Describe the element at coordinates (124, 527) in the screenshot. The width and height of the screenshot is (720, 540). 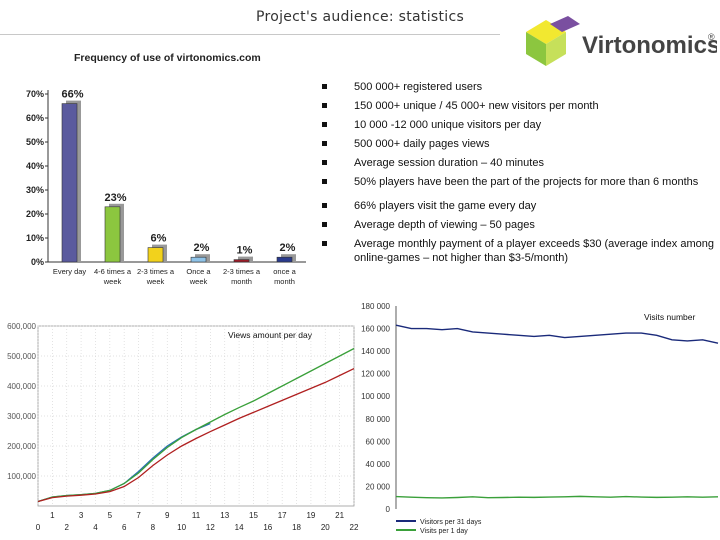
I see `x-tick-label-bottom: 6` at that location.